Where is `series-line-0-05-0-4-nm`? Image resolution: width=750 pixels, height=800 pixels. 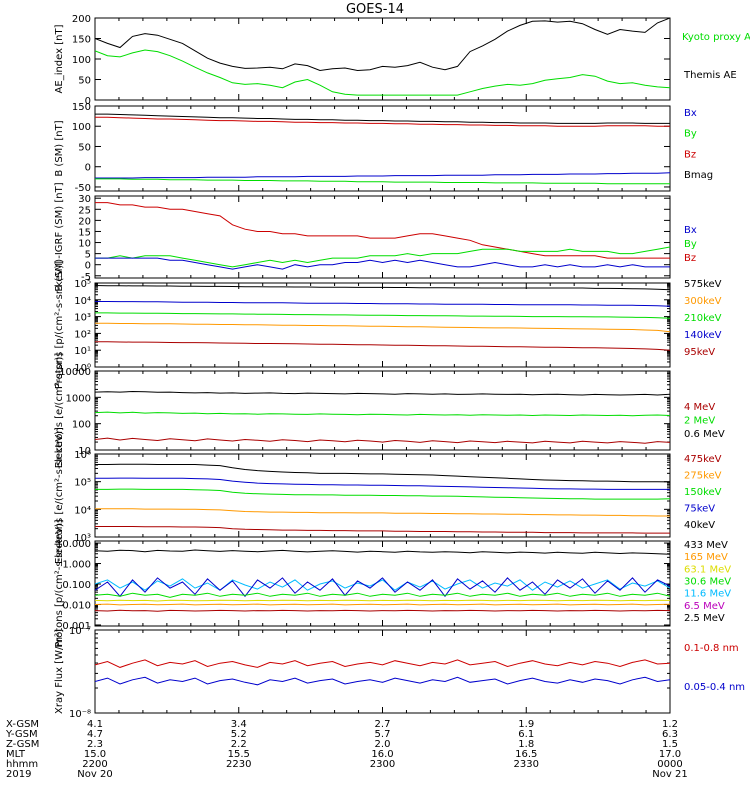
series-line-0-05-0-4-nm is located at coordinates (382, 681).